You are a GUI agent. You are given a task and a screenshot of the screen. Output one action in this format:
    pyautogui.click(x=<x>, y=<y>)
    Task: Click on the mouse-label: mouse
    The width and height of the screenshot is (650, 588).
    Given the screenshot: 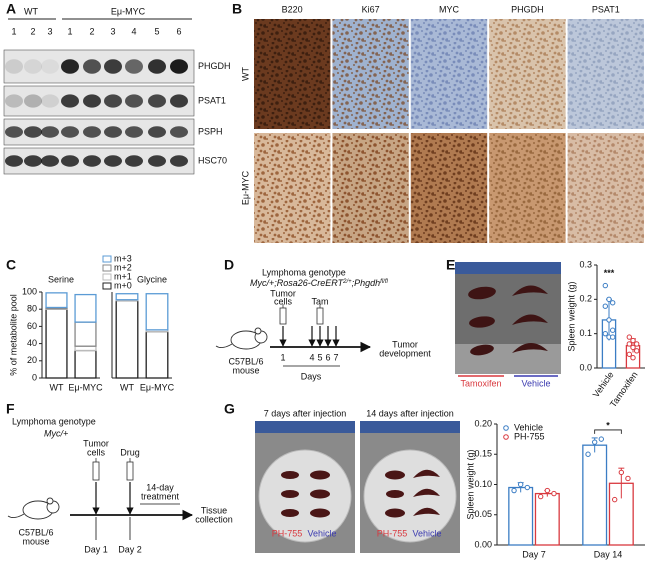 What is the action you would take?
    pyautogui.click(x=35, y=541)
    